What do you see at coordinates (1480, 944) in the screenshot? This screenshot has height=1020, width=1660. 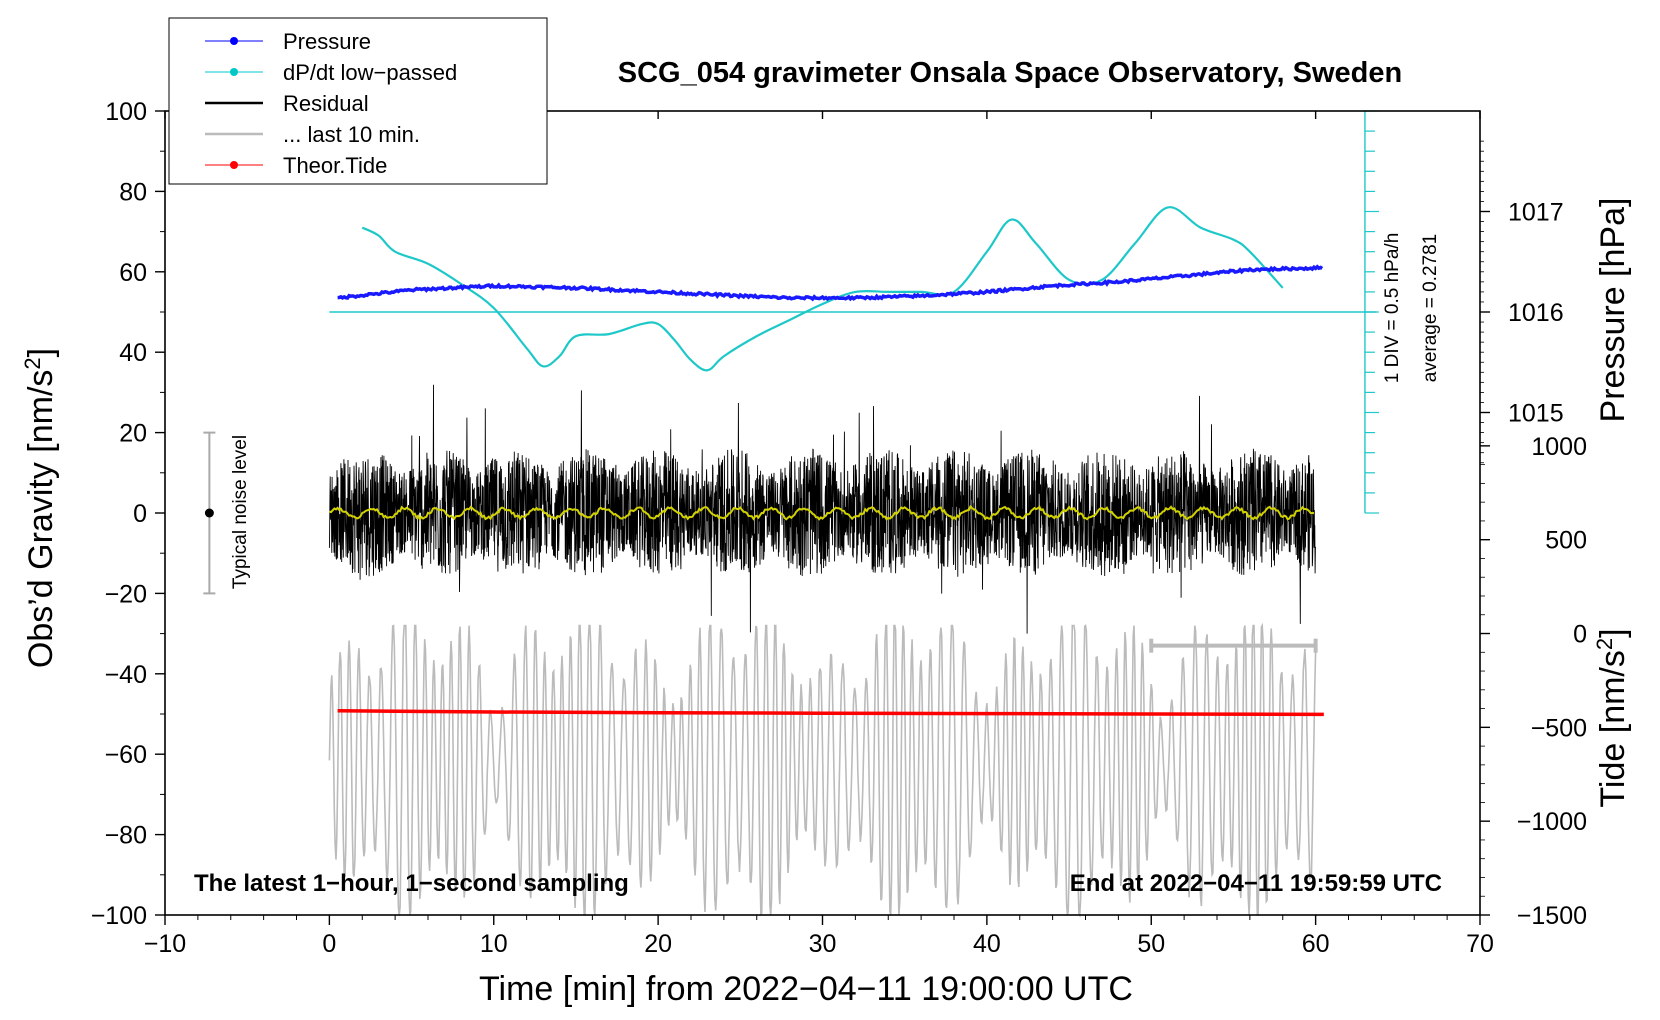 I see `x-tick-label: 70` at bounding box center [1480, 944].